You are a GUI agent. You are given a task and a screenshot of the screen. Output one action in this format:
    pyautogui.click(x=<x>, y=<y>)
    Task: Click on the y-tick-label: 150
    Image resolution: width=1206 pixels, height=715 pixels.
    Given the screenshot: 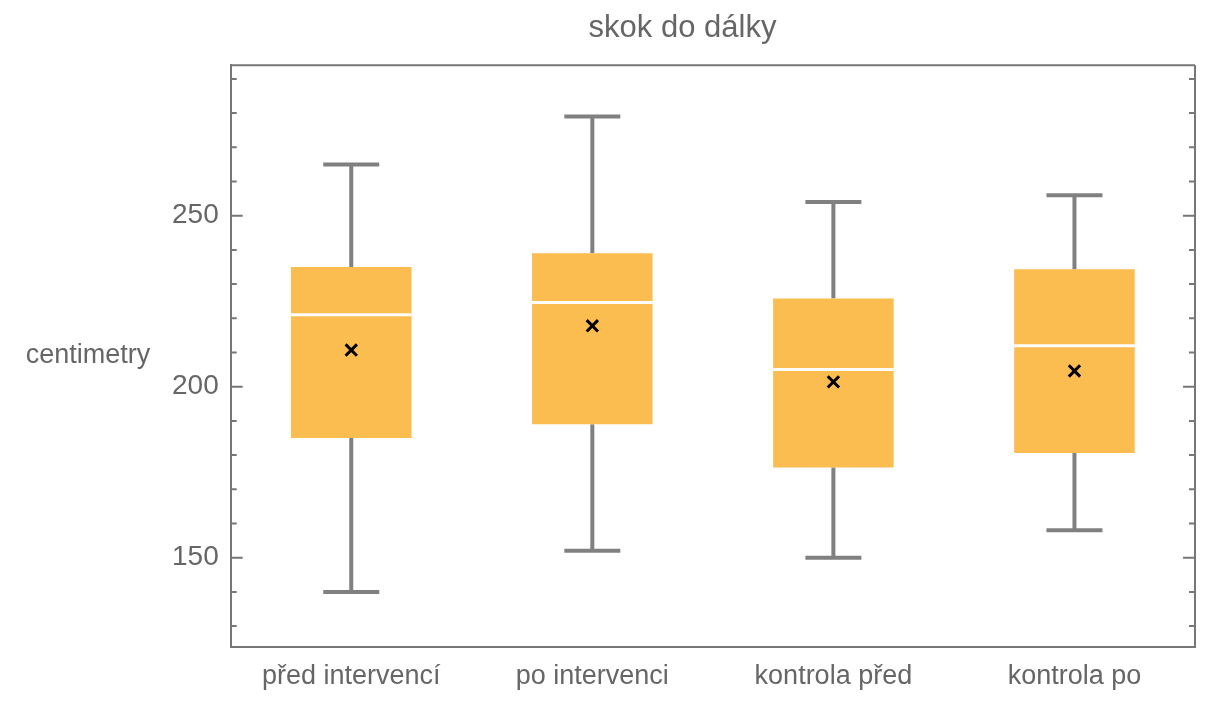 What is the action you would take?
    pyautogui.click(x=195, y=556)
    